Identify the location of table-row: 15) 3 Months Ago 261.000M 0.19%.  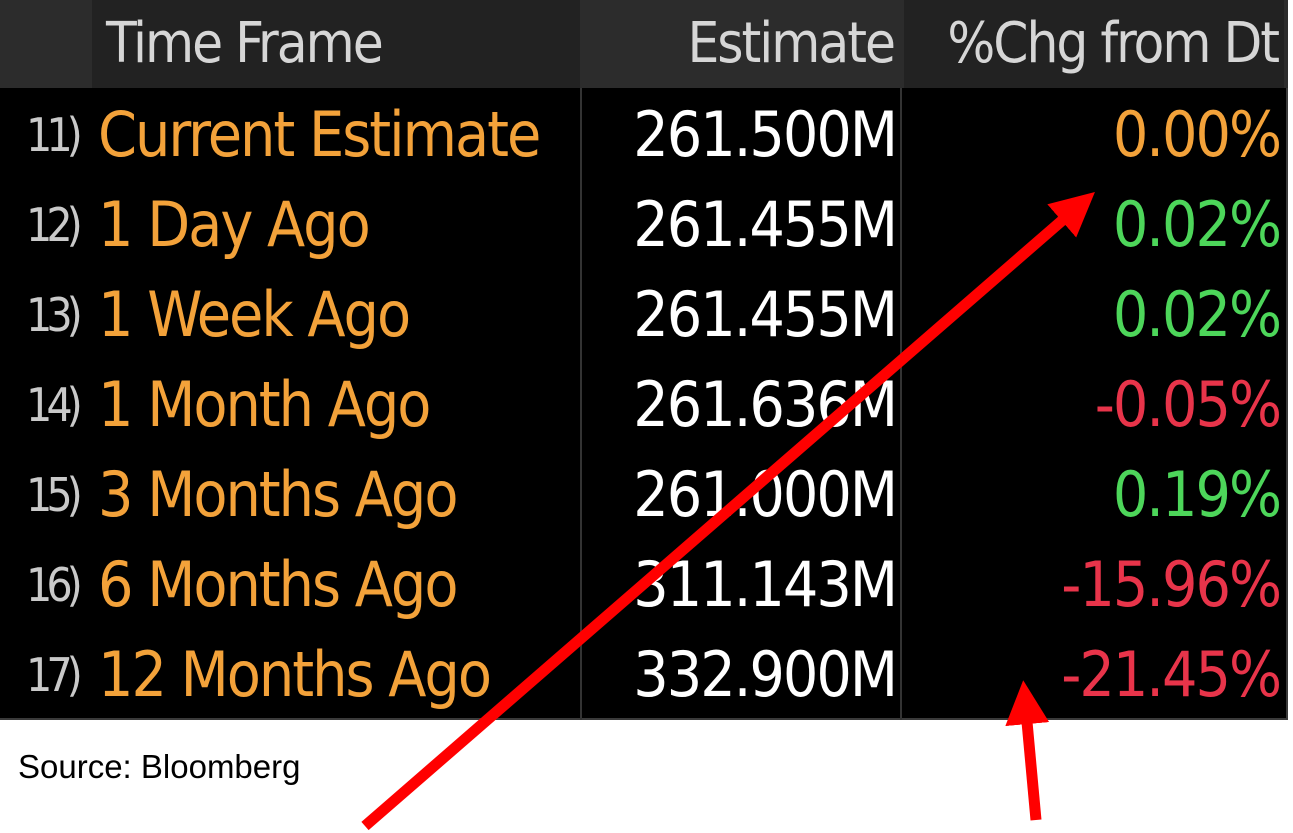
(644, 495).